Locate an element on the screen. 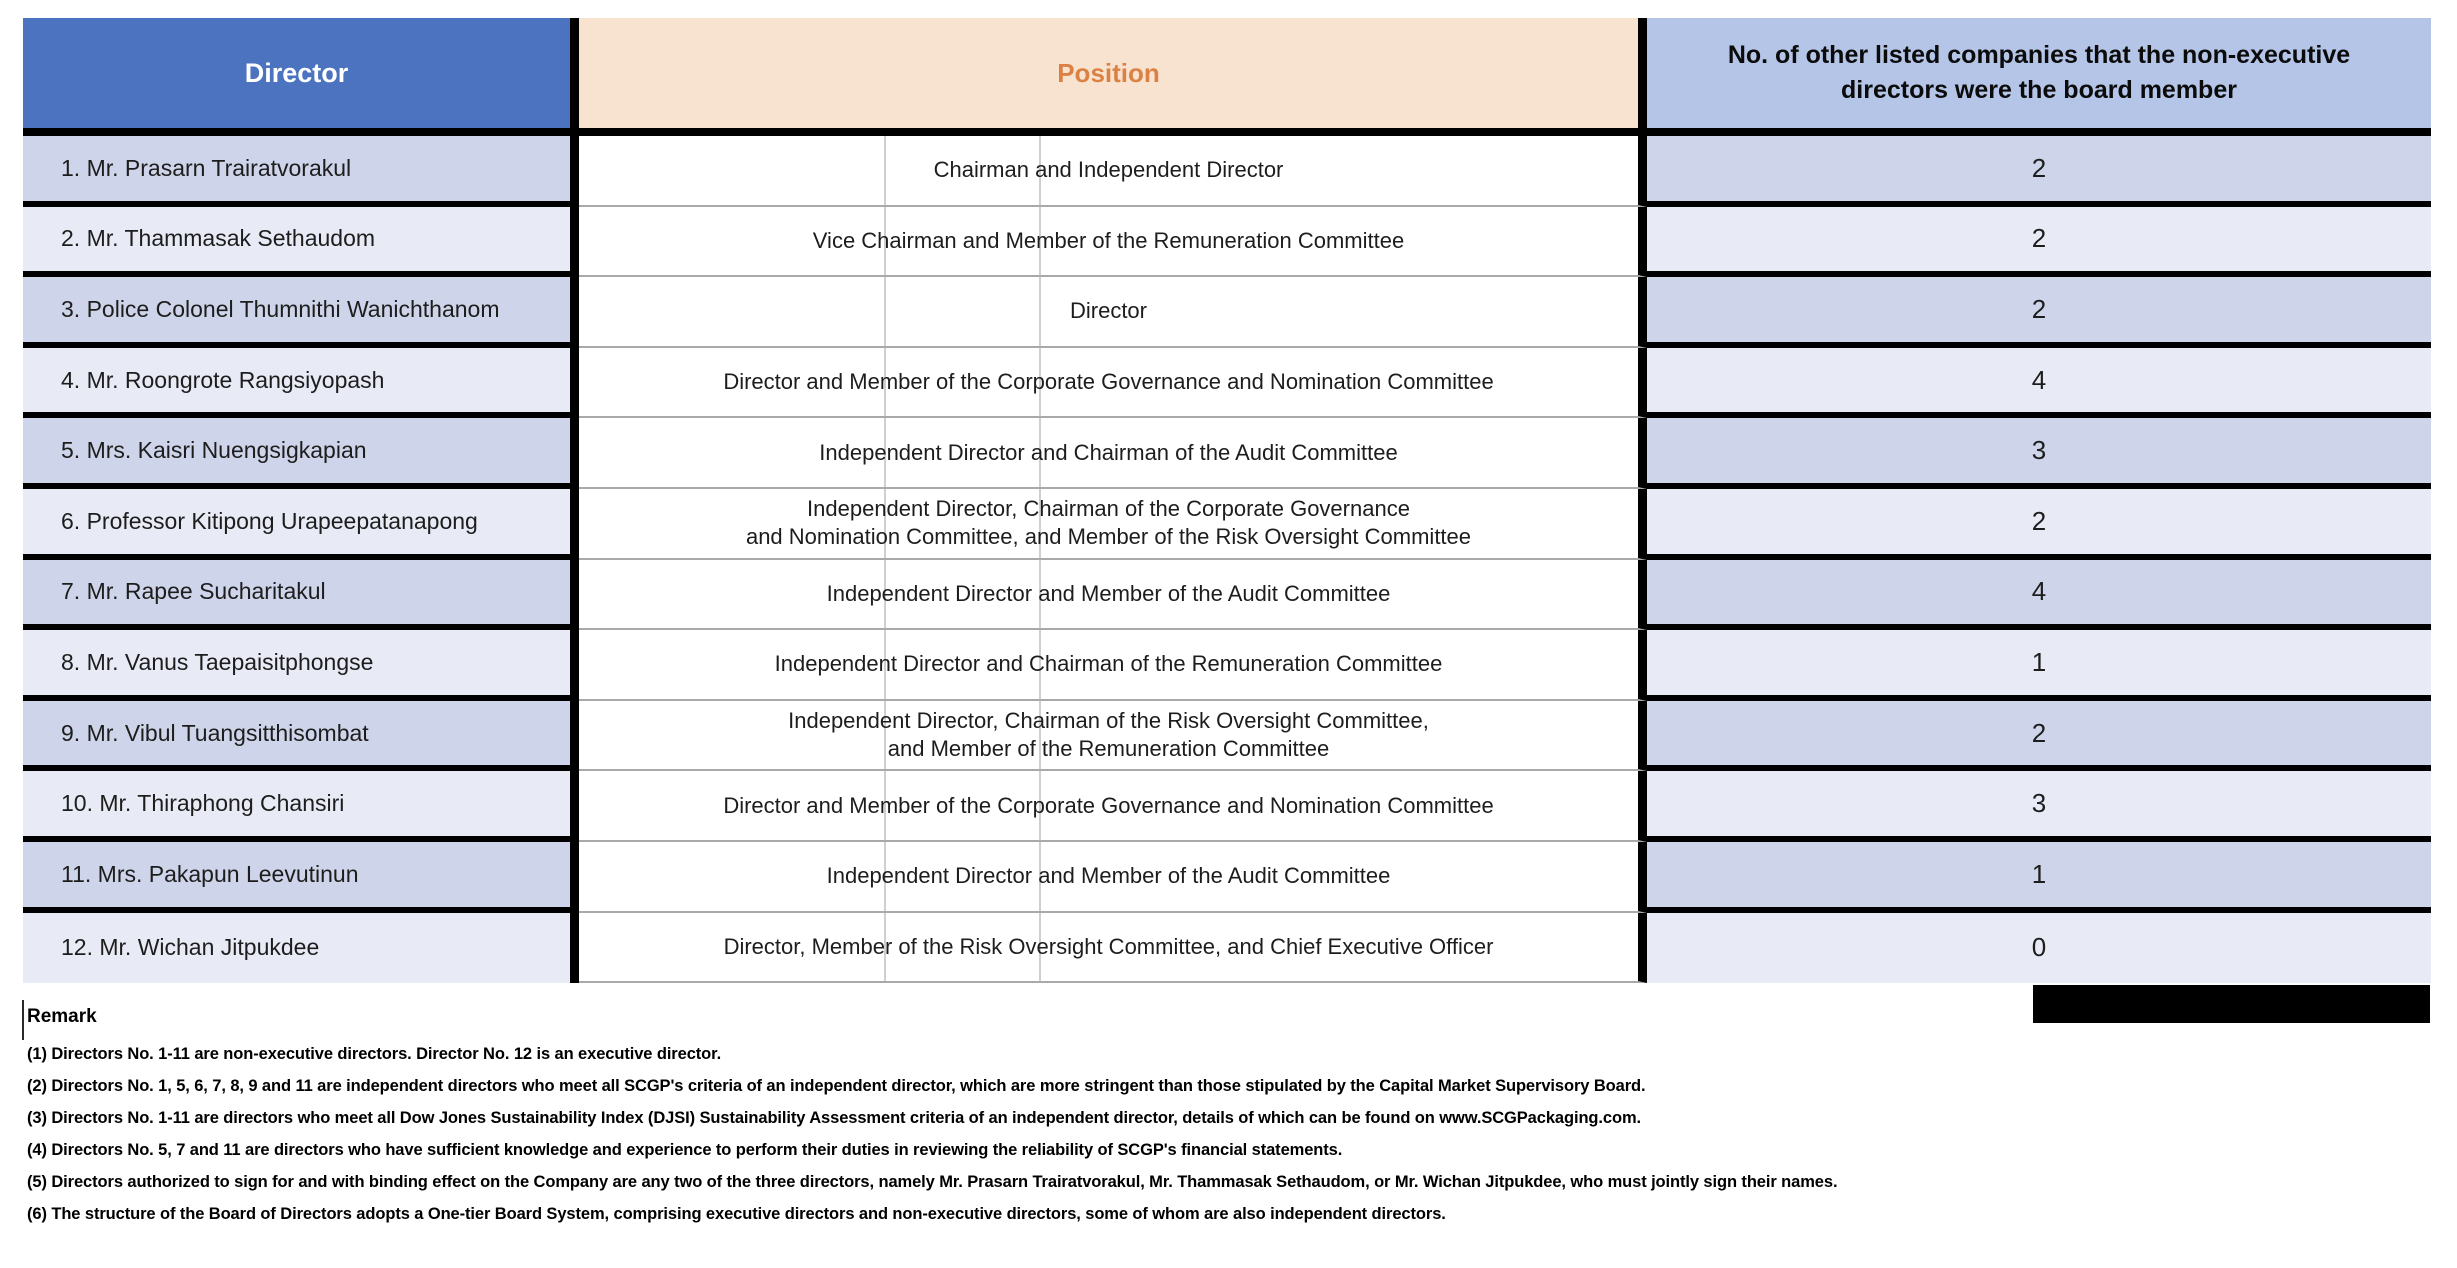 The height and width of the screenshot is (1268, 2457). redaction-bar is located at coordinates (2231, 1004).